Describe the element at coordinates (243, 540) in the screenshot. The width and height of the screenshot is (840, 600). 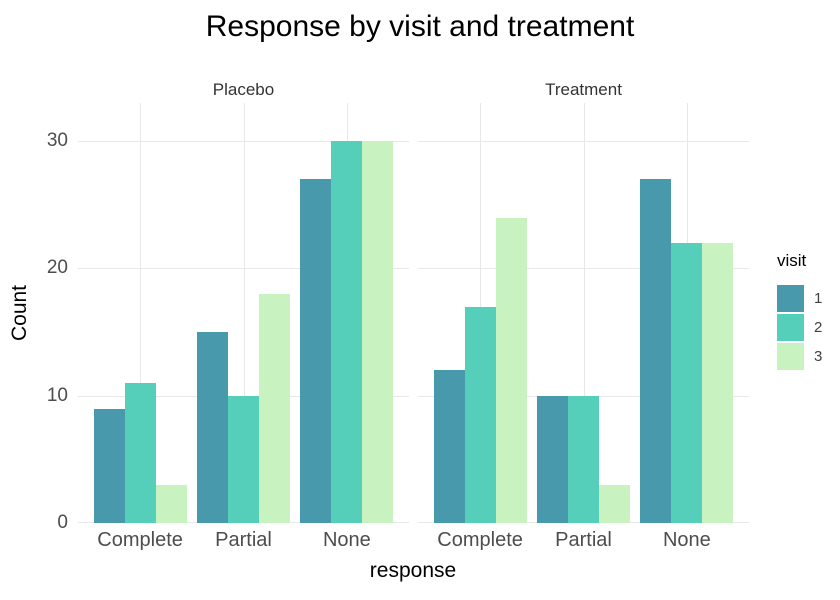
I see `x-tick-label-placebo-partial: Partial` at that location.